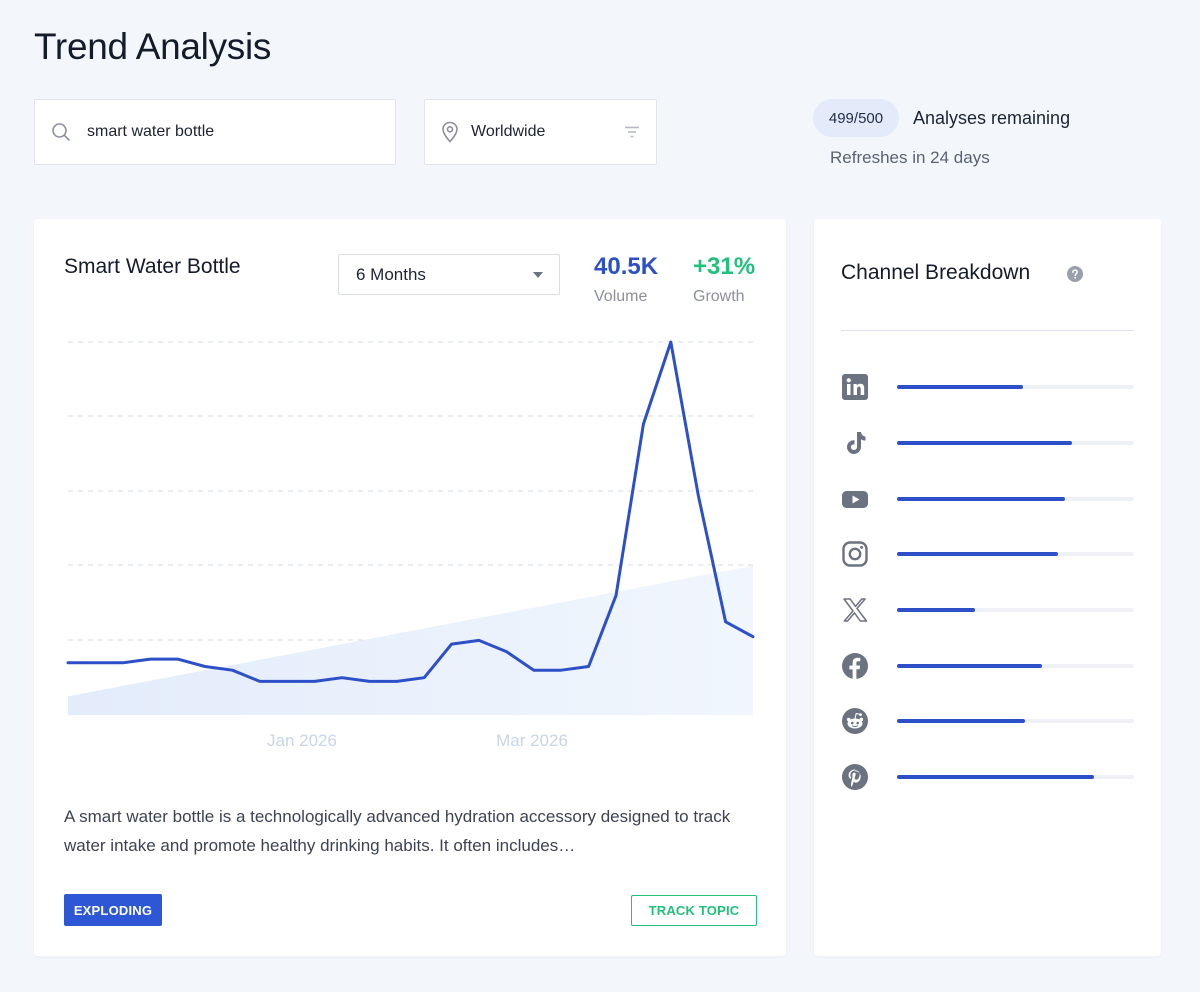  I want to click on search-input, so click(227, 132).